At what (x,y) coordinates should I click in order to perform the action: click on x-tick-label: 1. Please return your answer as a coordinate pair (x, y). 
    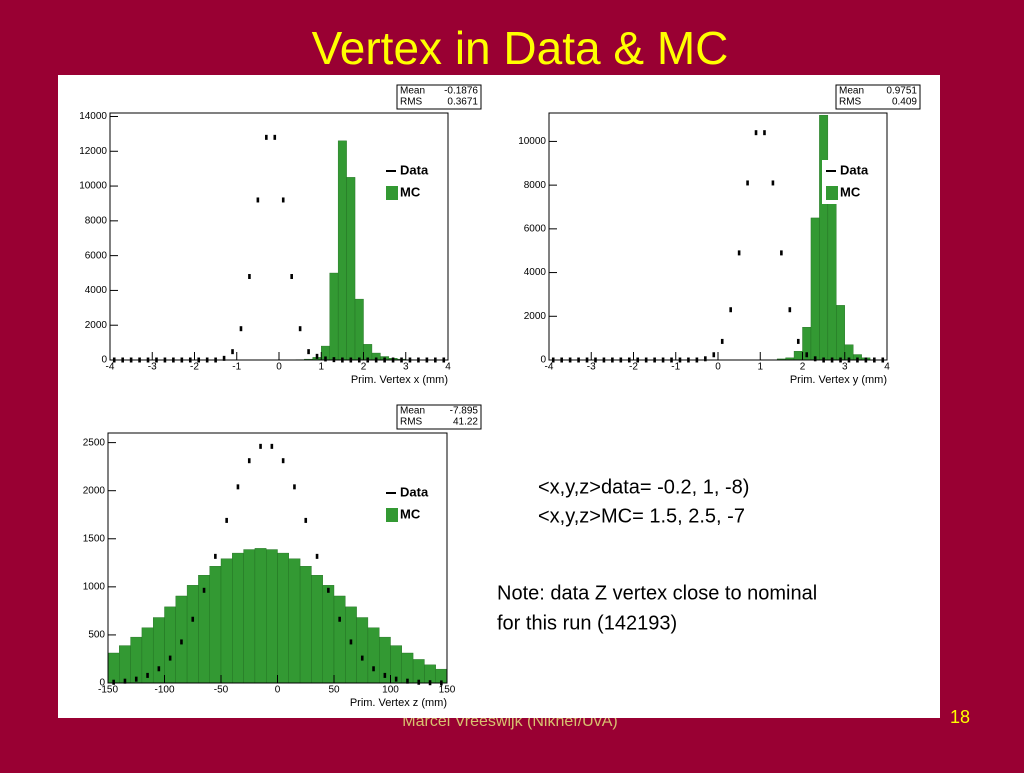
    Looking at the image, I should click on (760, 367).